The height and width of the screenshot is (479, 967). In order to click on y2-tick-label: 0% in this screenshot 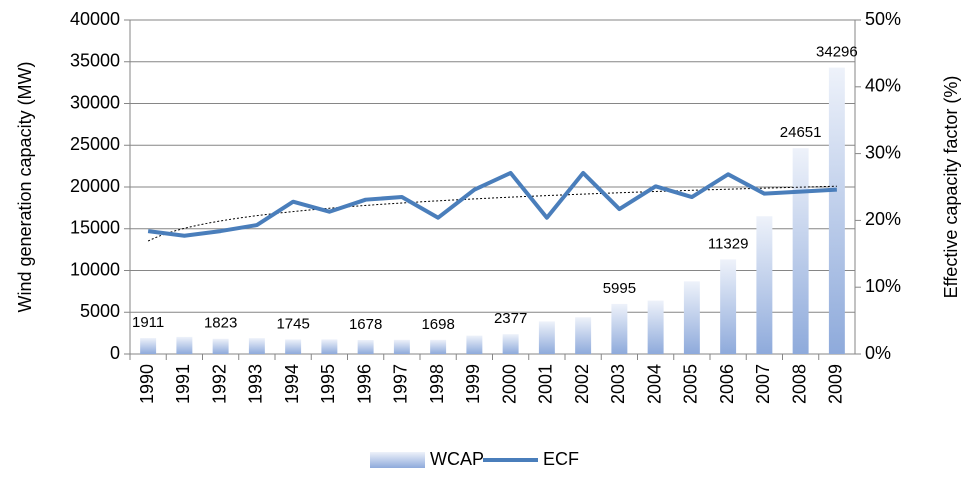, I will do `click(878, 353)`.